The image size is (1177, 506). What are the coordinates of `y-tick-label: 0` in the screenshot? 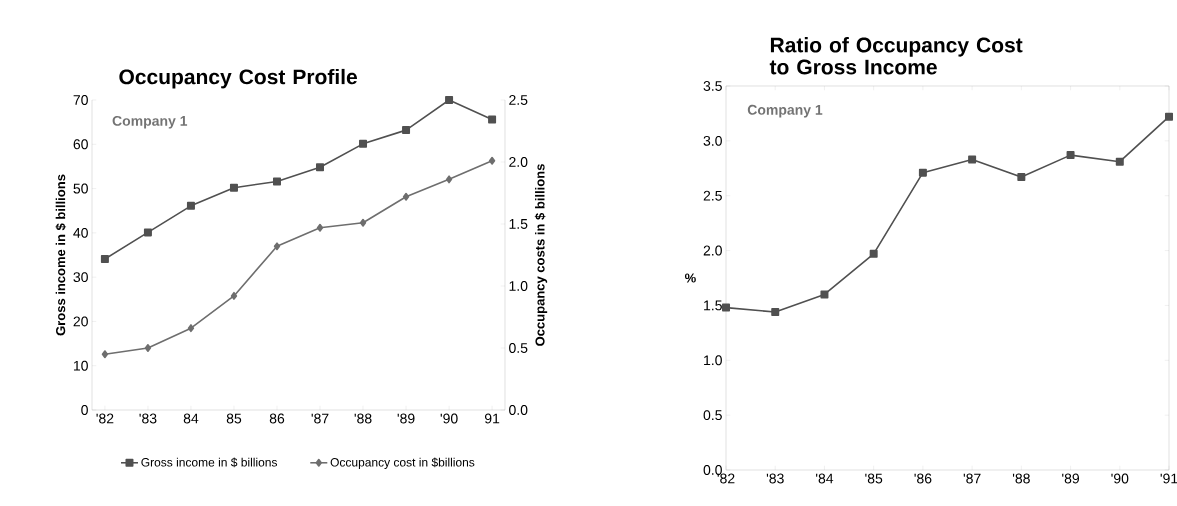 It's located at (84, 410).